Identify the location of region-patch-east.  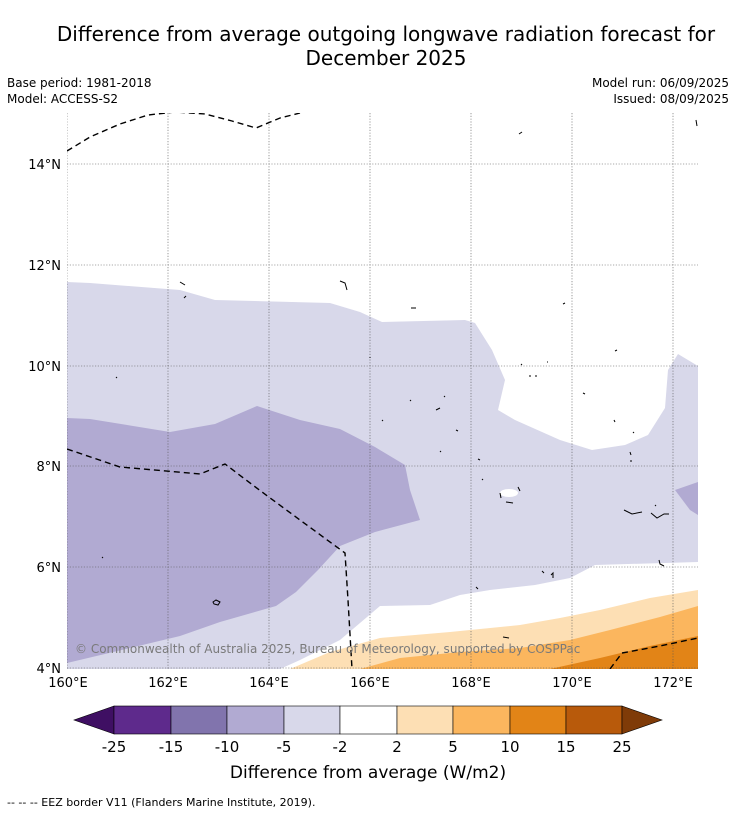
(686, 498).